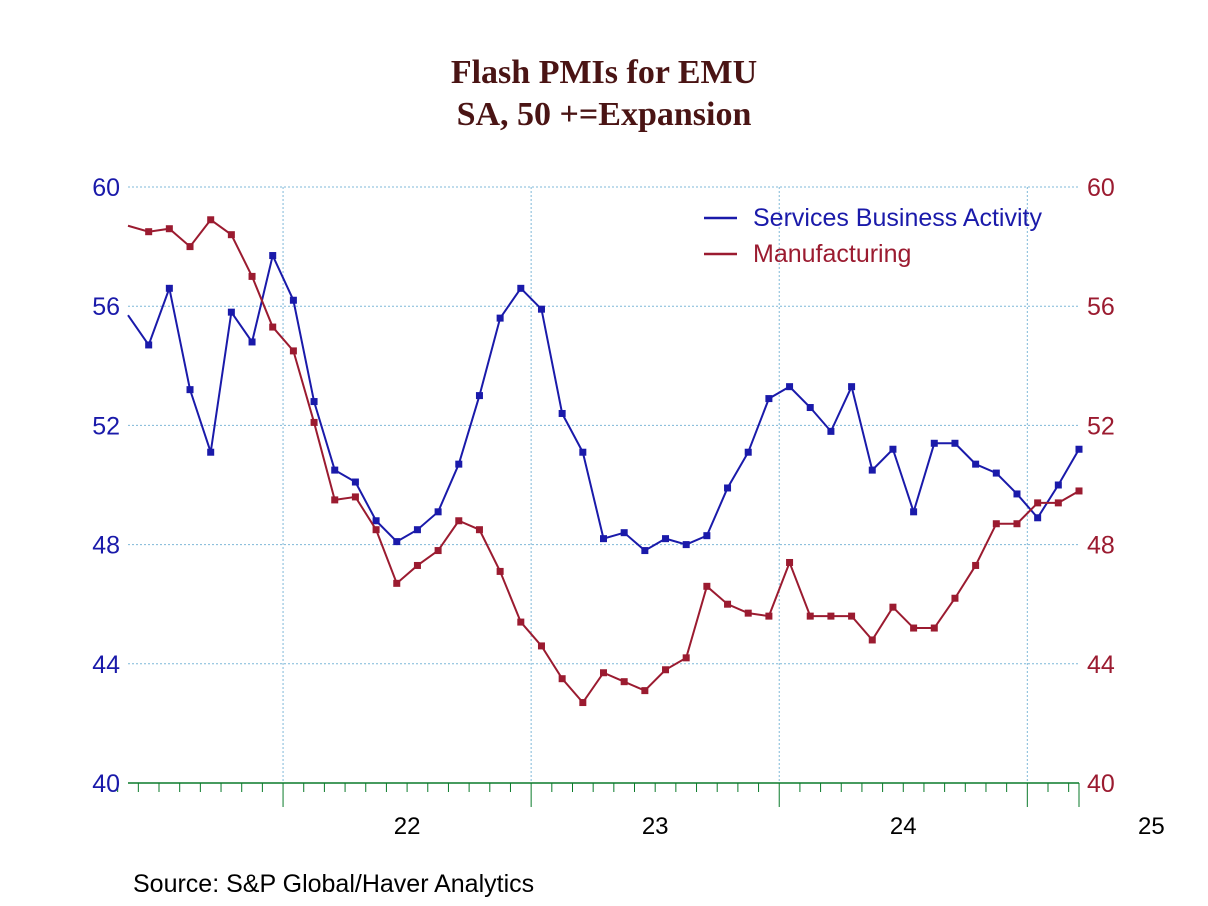 The image size is (1208, 906). I want to click on y-right-tick-label: 56, so click(1101, 307).